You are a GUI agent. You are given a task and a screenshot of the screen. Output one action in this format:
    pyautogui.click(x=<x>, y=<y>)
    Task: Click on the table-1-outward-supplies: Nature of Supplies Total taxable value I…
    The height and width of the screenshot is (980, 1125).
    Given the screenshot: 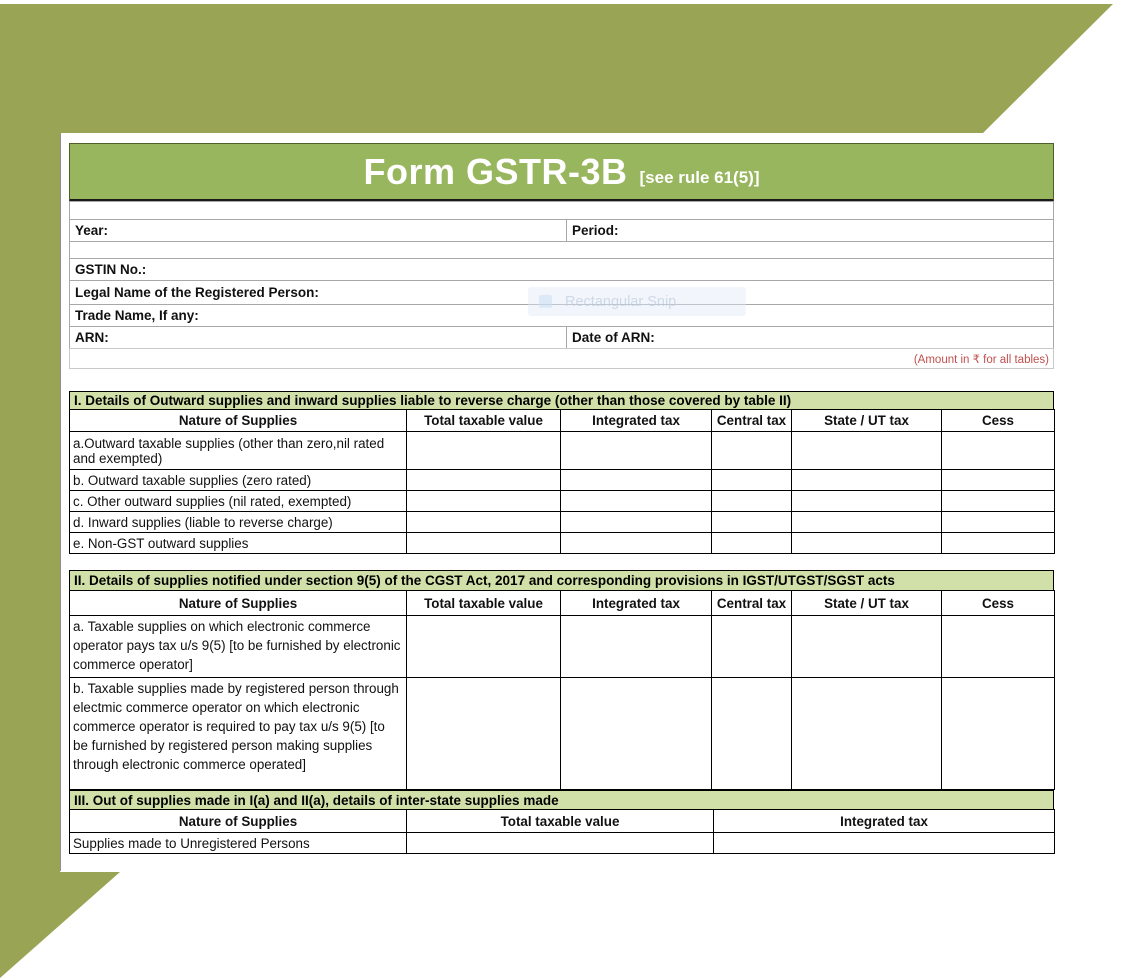 What is the action you would take?
    pyautogui.click(x=562, y=481)
    